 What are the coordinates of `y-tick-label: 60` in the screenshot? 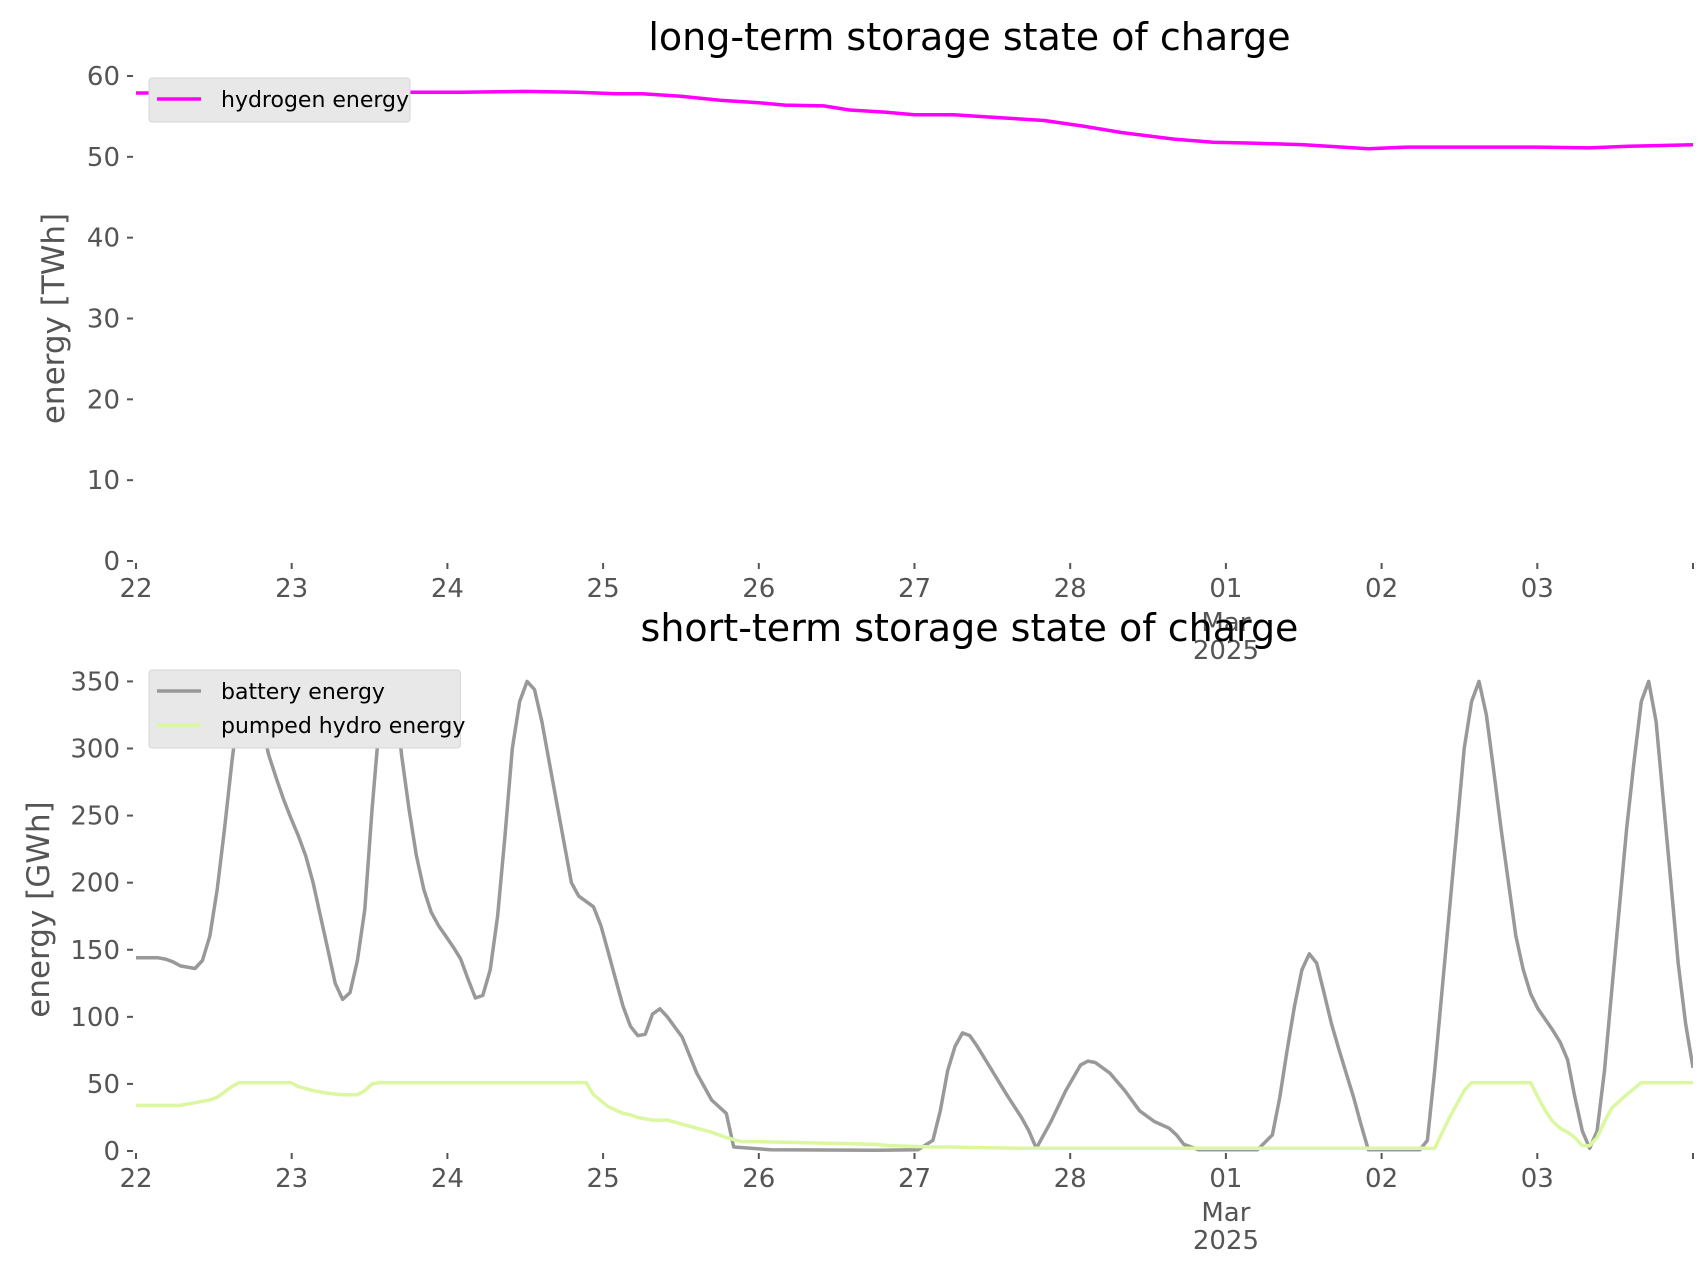 It's located at (103, 77).